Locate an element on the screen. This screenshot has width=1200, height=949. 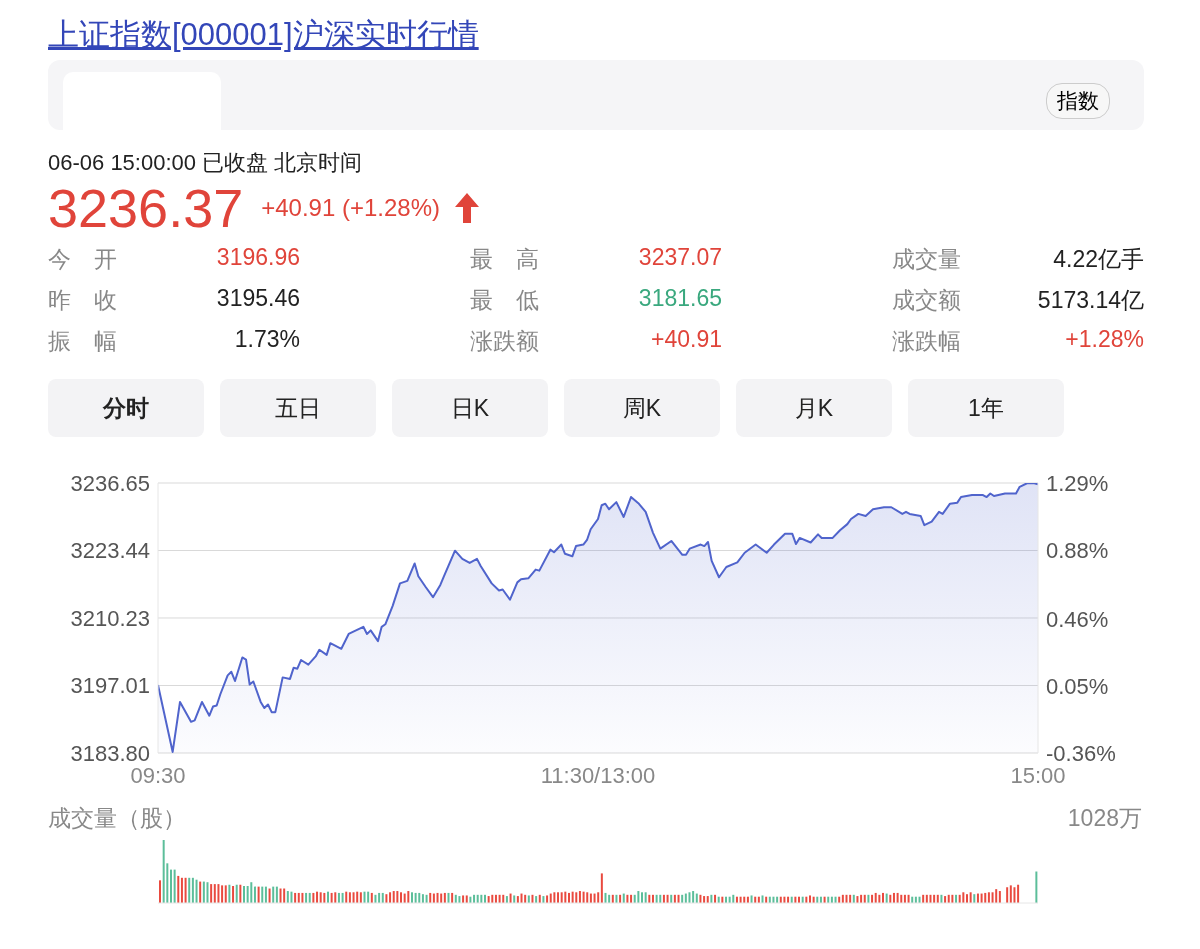
text: 1.73% is located at coordinates (267, 340).